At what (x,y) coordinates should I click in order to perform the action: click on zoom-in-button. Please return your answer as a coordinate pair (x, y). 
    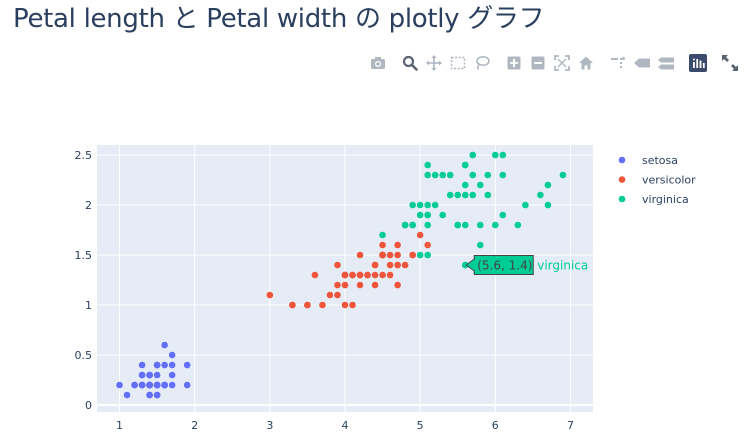
    Looking at the image, I should click on (514, 63).